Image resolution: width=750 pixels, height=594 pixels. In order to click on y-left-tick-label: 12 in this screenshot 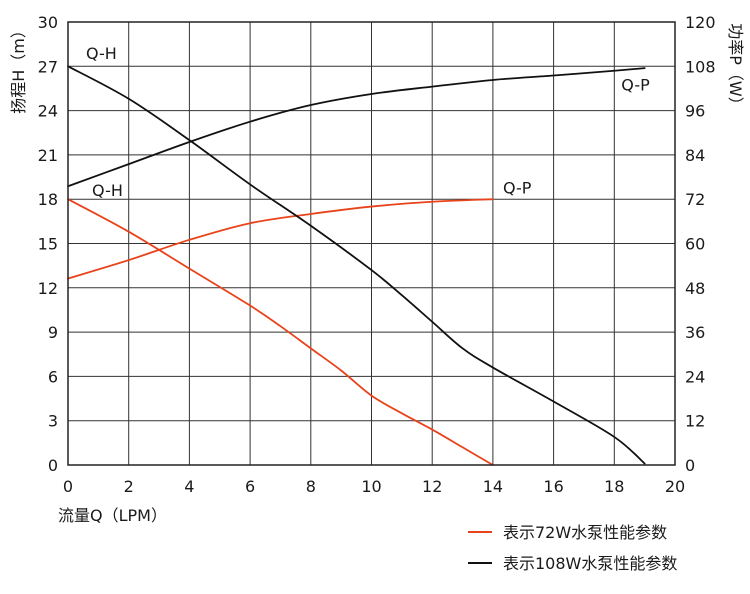, I will do `click(48, 288)`.